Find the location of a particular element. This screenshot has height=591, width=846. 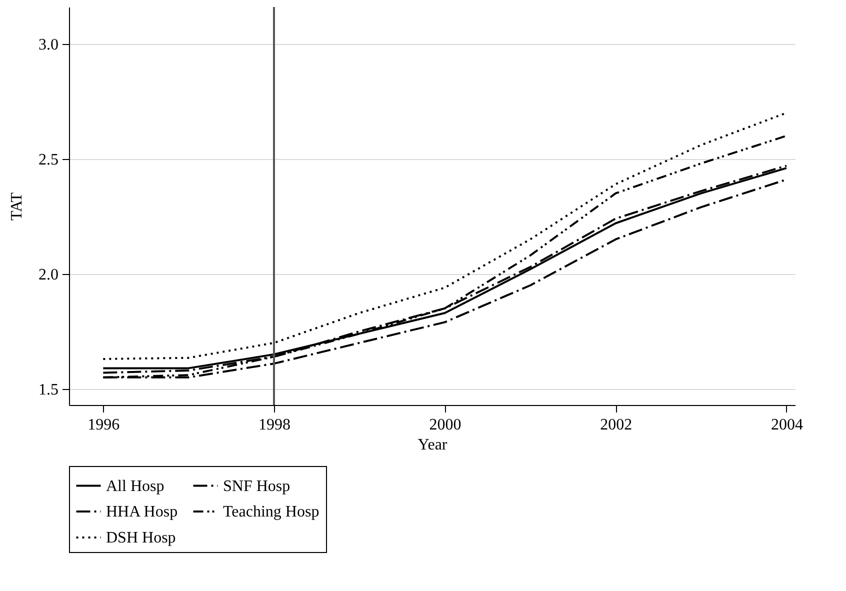

legend-label: All Hosp is located at coordinates (135, 486).